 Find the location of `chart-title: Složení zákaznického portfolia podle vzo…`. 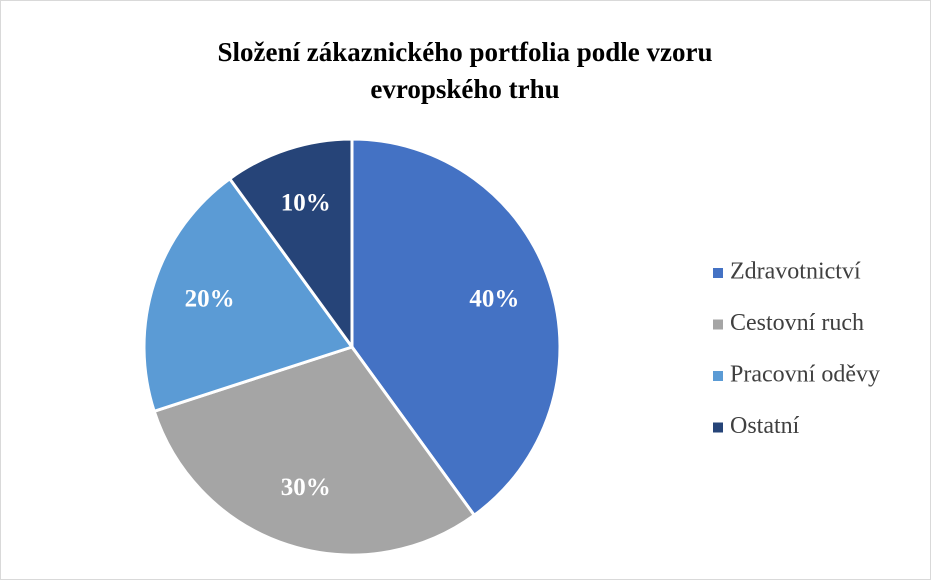

chart-title: Složení zákaznického portfolia podle vzo… is located at coordinates (465, 70).